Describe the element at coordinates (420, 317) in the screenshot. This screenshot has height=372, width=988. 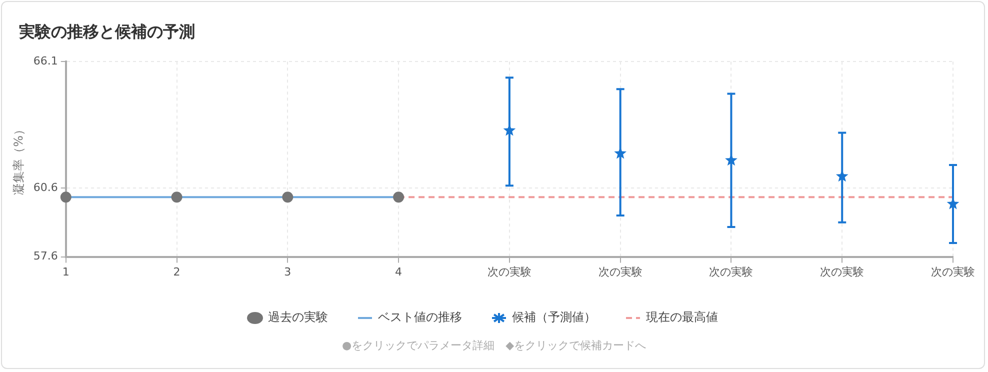
I see `legend-label: ベスト値の推移` at that location.